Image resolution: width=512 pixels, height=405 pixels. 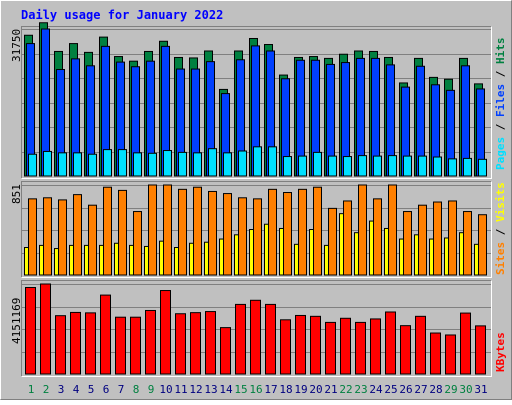 I want to click on day-label: 29, so click(x=450, y=389).